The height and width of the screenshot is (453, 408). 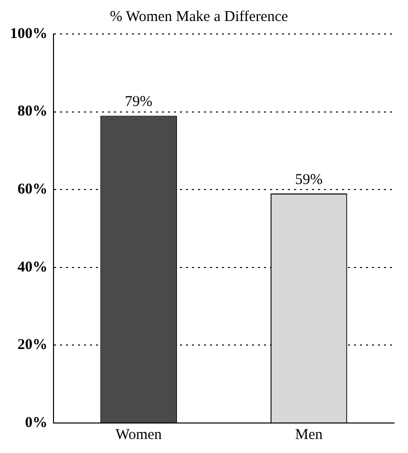 I want to click on x-tick-label: Men, so click(x=309, y=434).